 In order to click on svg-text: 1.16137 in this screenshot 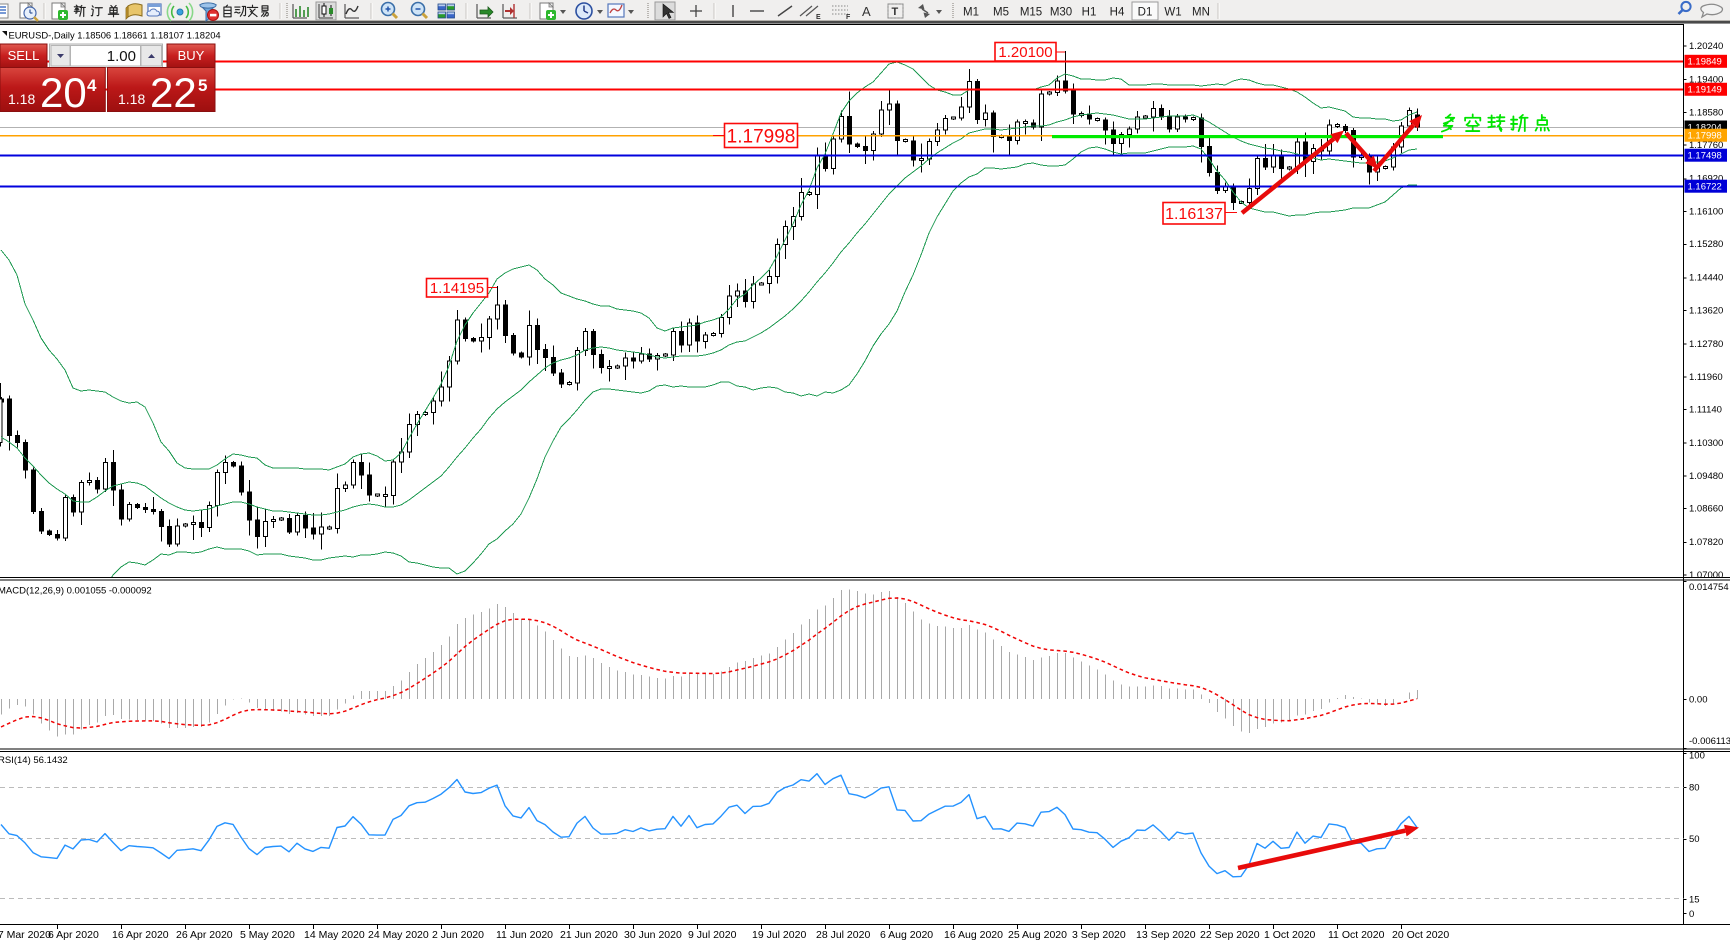, I will do `click(1194, 214)`.